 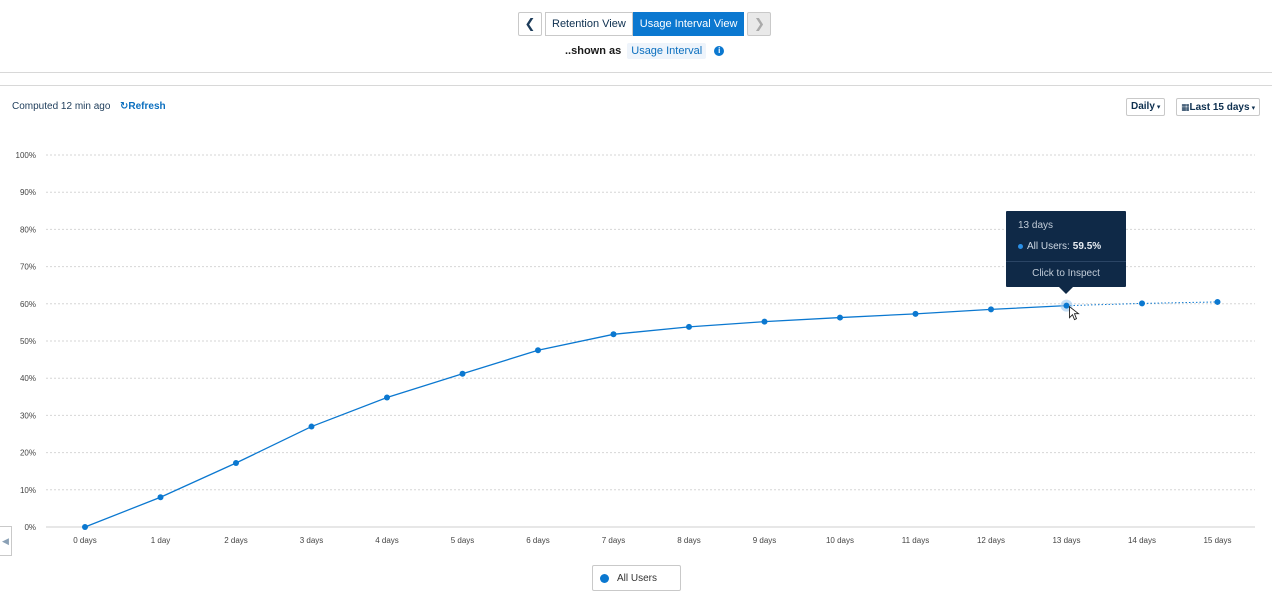 What do you see at coordinates (1185, 107) in the screenshot?
I see `calendar-icon: ▦` at bounding box center [1185, 107].